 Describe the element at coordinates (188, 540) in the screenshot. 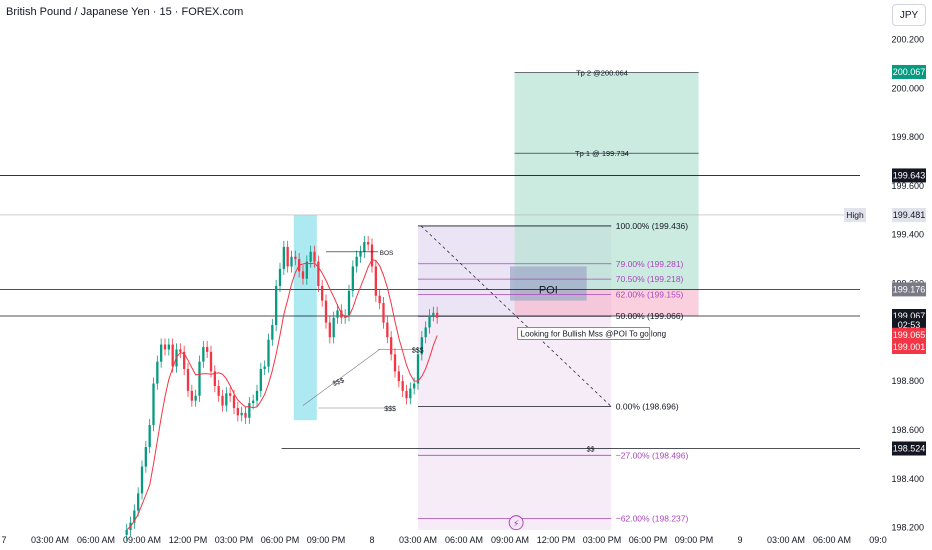

I see `xtick-4: 12:00 PM` at that location.